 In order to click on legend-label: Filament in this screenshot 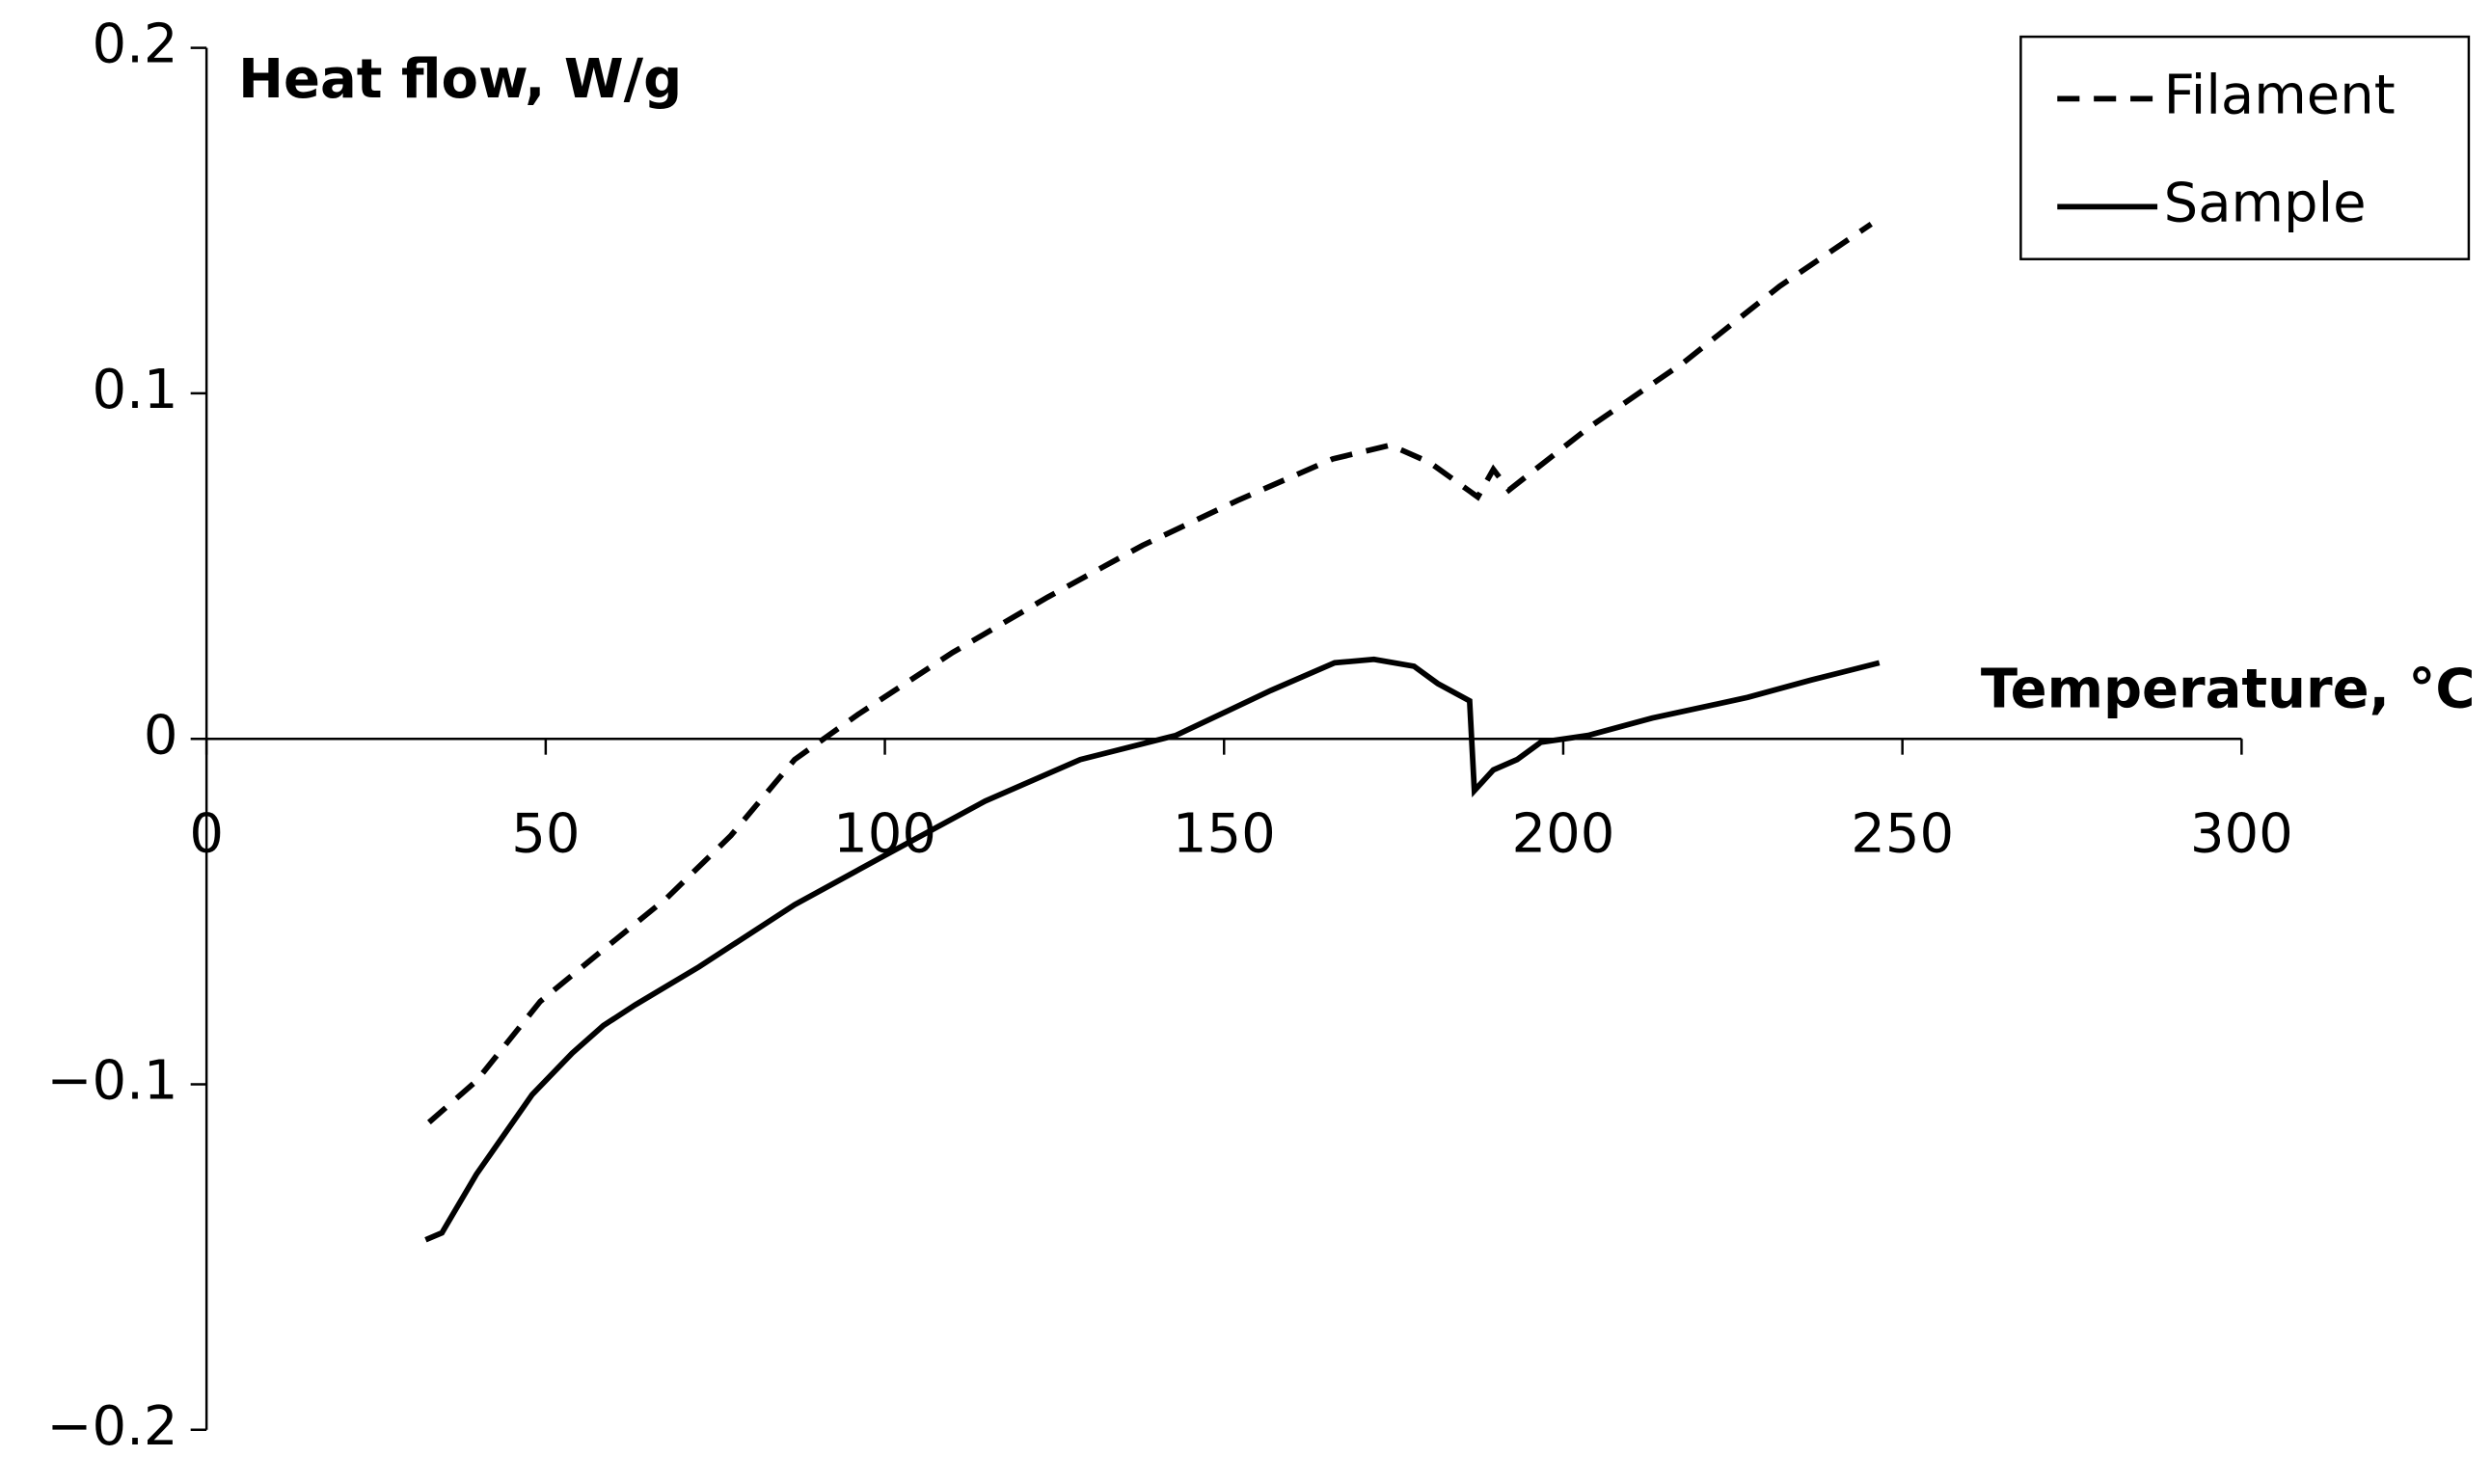, I will do `click(2280, 95)`.